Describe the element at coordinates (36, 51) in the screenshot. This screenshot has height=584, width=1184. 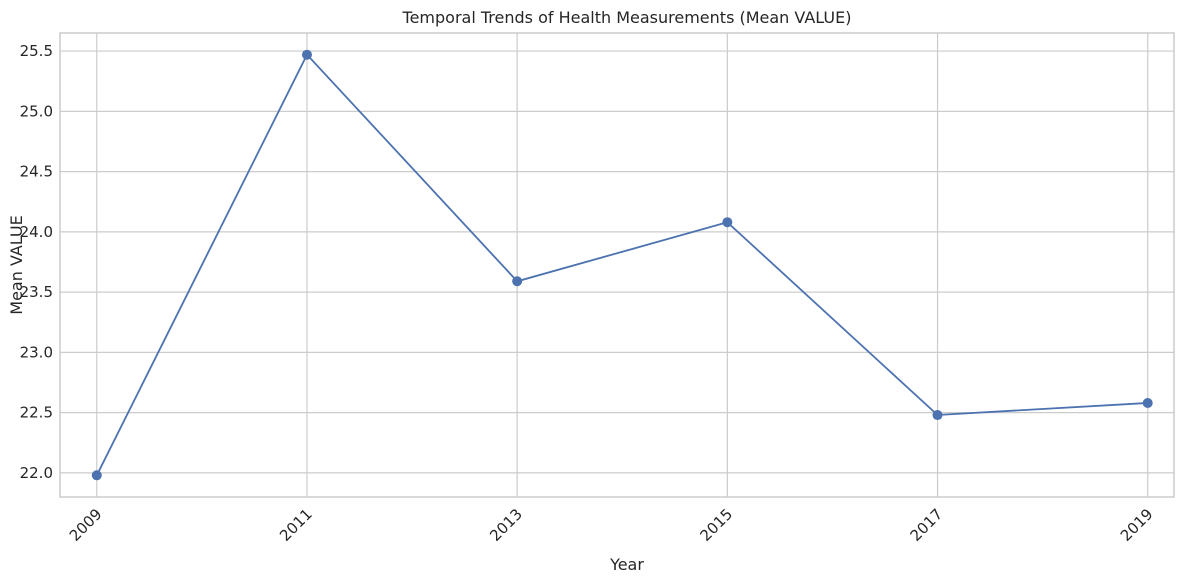
I see `y-tick-label: 25.5` at that location.